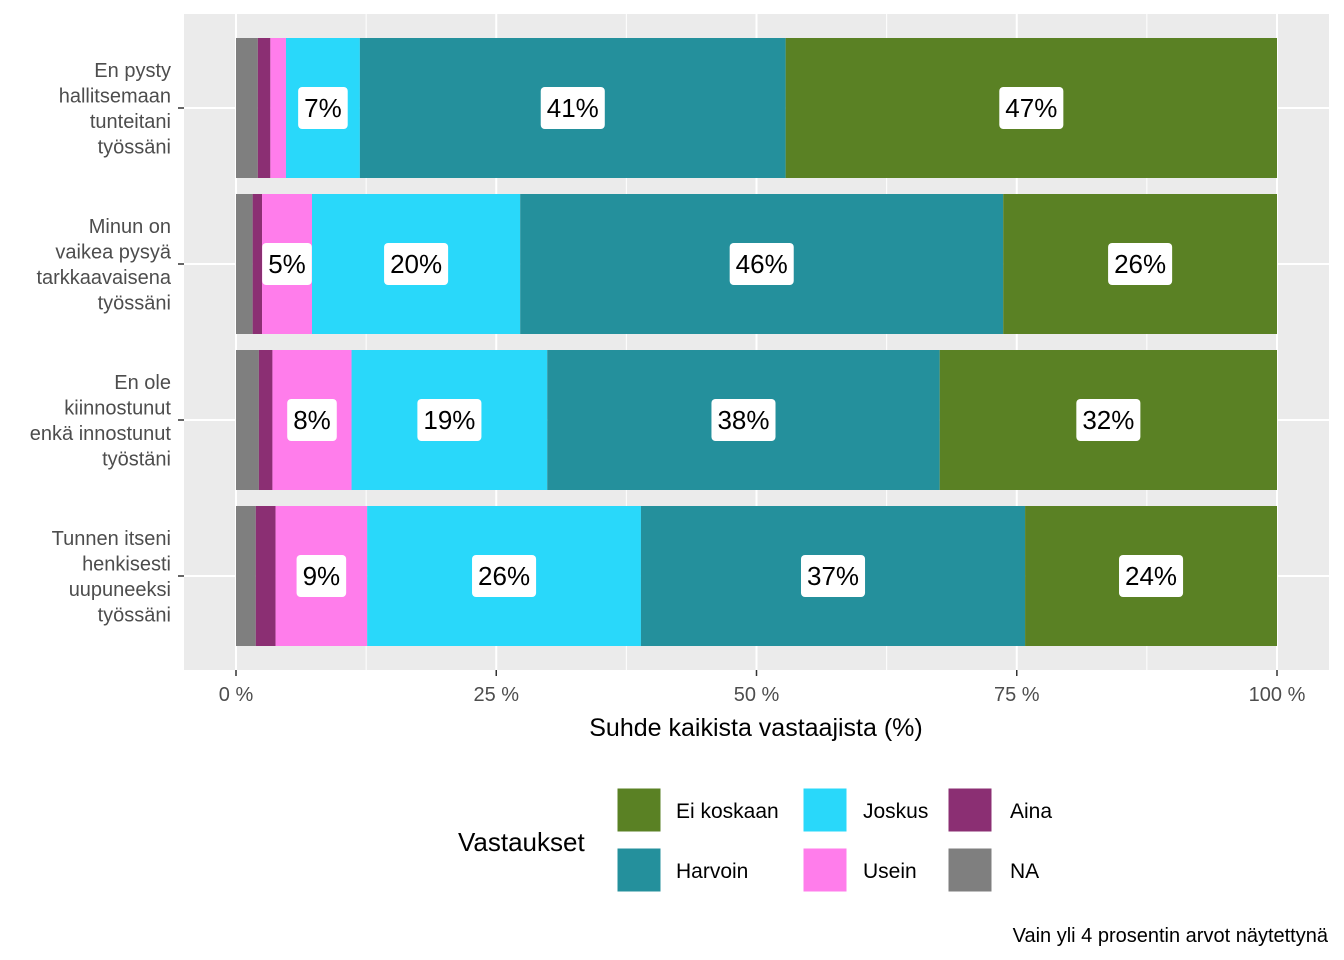  What do you see at coordinates (890, 871) in the screenshot?
I see `legend-label: Usein` at bounding box center [890, 871].